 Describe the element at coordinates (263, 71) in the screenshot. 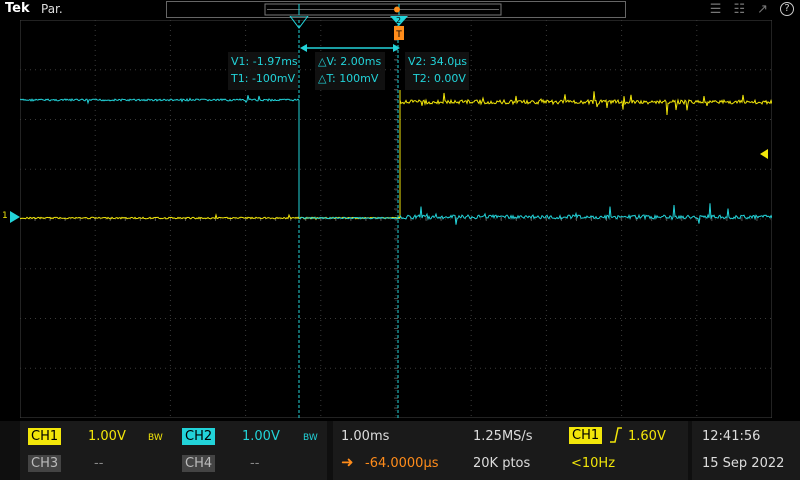

I see `cursor1-readout: V1: -1.97ms T1: -100mV` at that location.